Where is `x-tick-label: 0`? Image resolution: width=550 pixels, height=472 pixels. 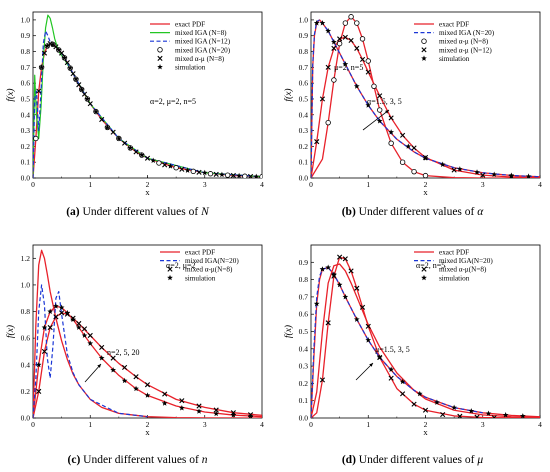 x-tick-label: 0 is located at coordinates (33, 424).